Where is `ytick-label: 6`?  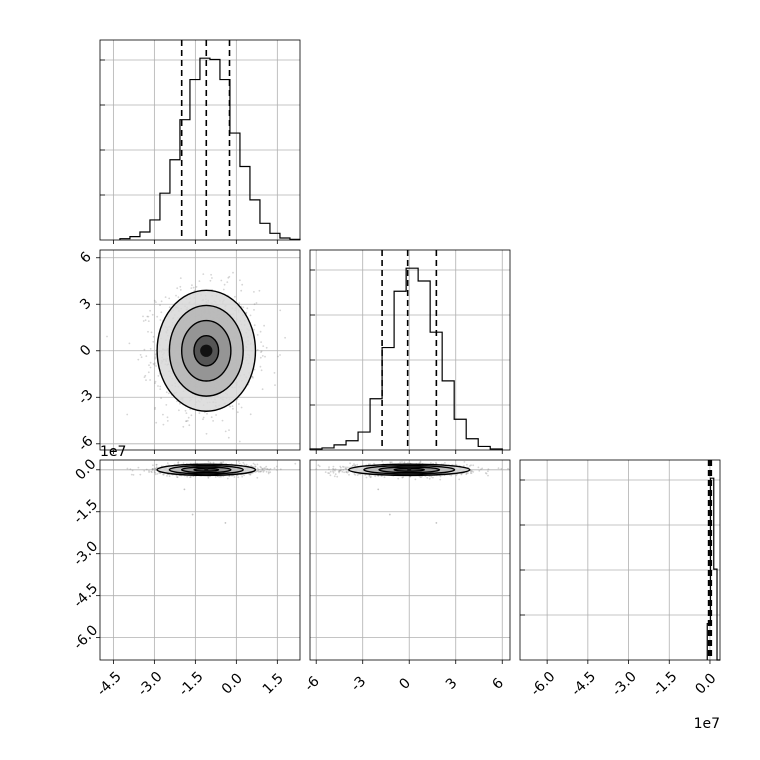
ytick-label: 6 is located at coordinates (86, 258).